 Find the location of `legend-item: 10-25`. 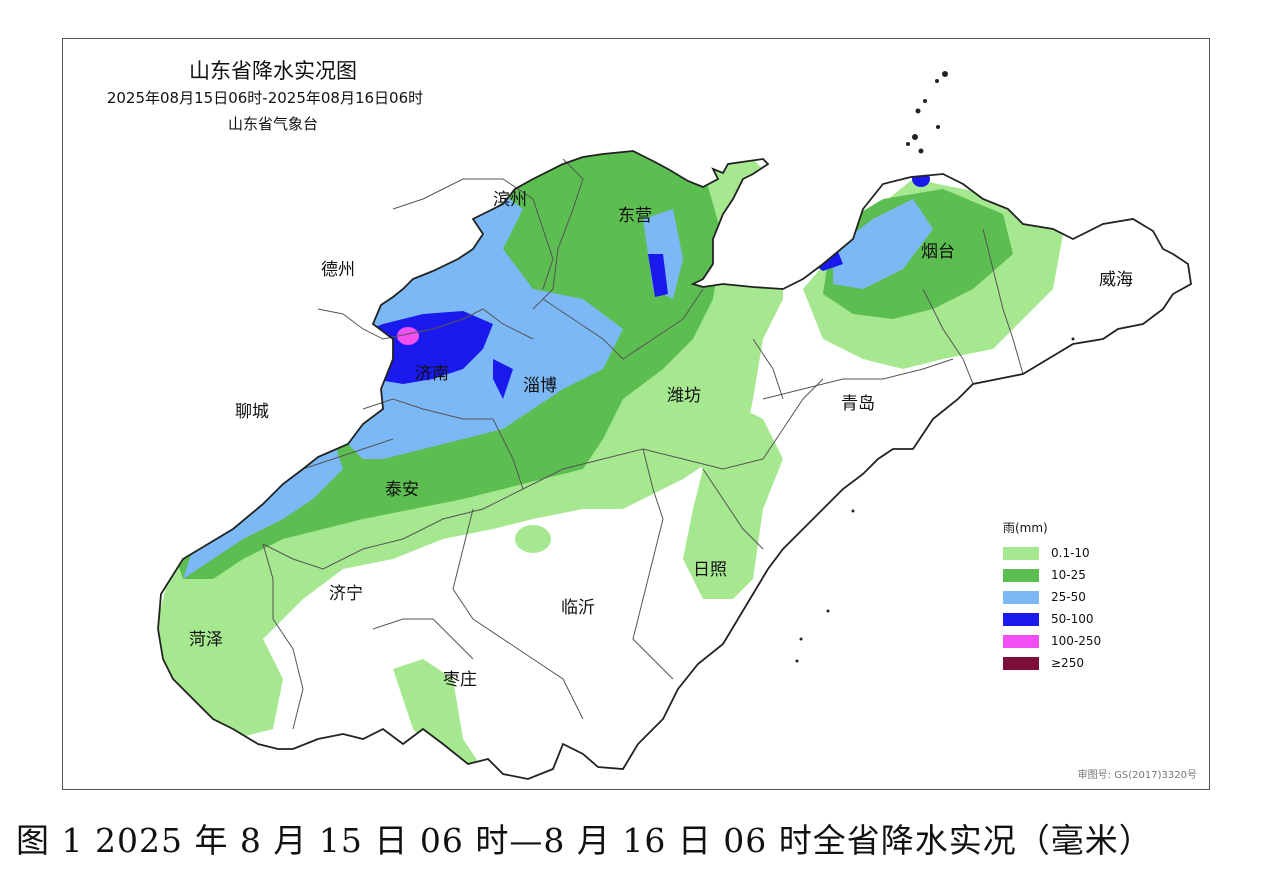

legend-item: 10-25 is located at coordinates (1052, 575).